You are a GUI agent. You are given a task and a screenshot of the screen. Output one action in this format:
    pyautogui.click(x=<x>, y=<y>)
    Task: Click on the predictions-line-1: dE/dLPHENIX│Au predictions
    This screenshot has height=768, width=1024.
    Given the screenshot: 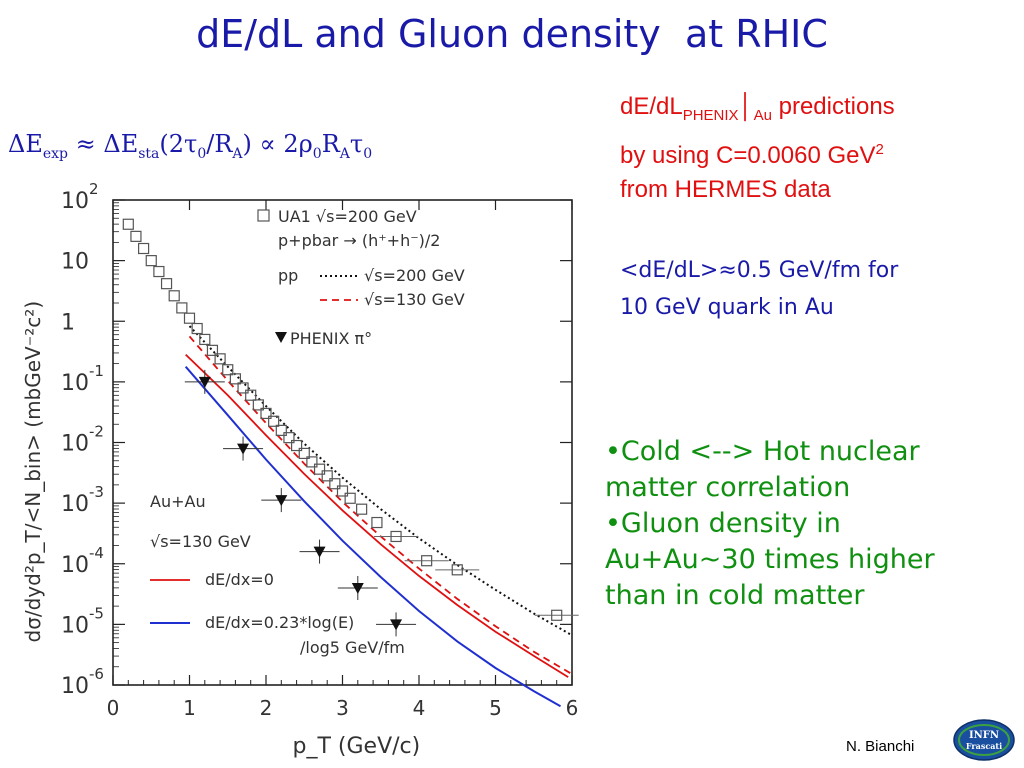 What is the action you would take?
    pyautogui.click(x=820, y=111)
    